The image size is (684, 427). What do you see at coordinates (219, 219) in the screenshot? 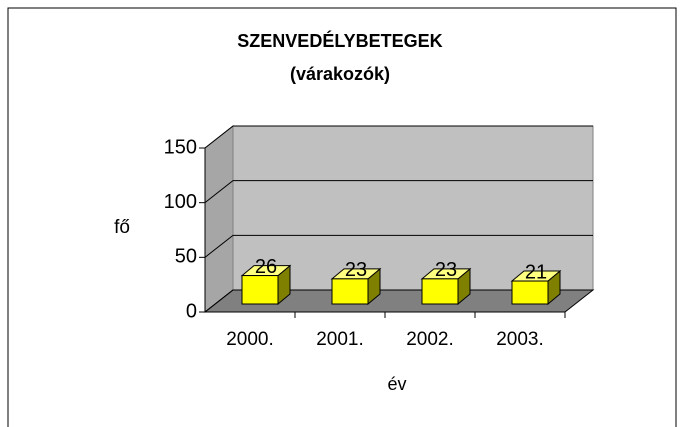
I see `side-wall` at bounding box center [219, 219].